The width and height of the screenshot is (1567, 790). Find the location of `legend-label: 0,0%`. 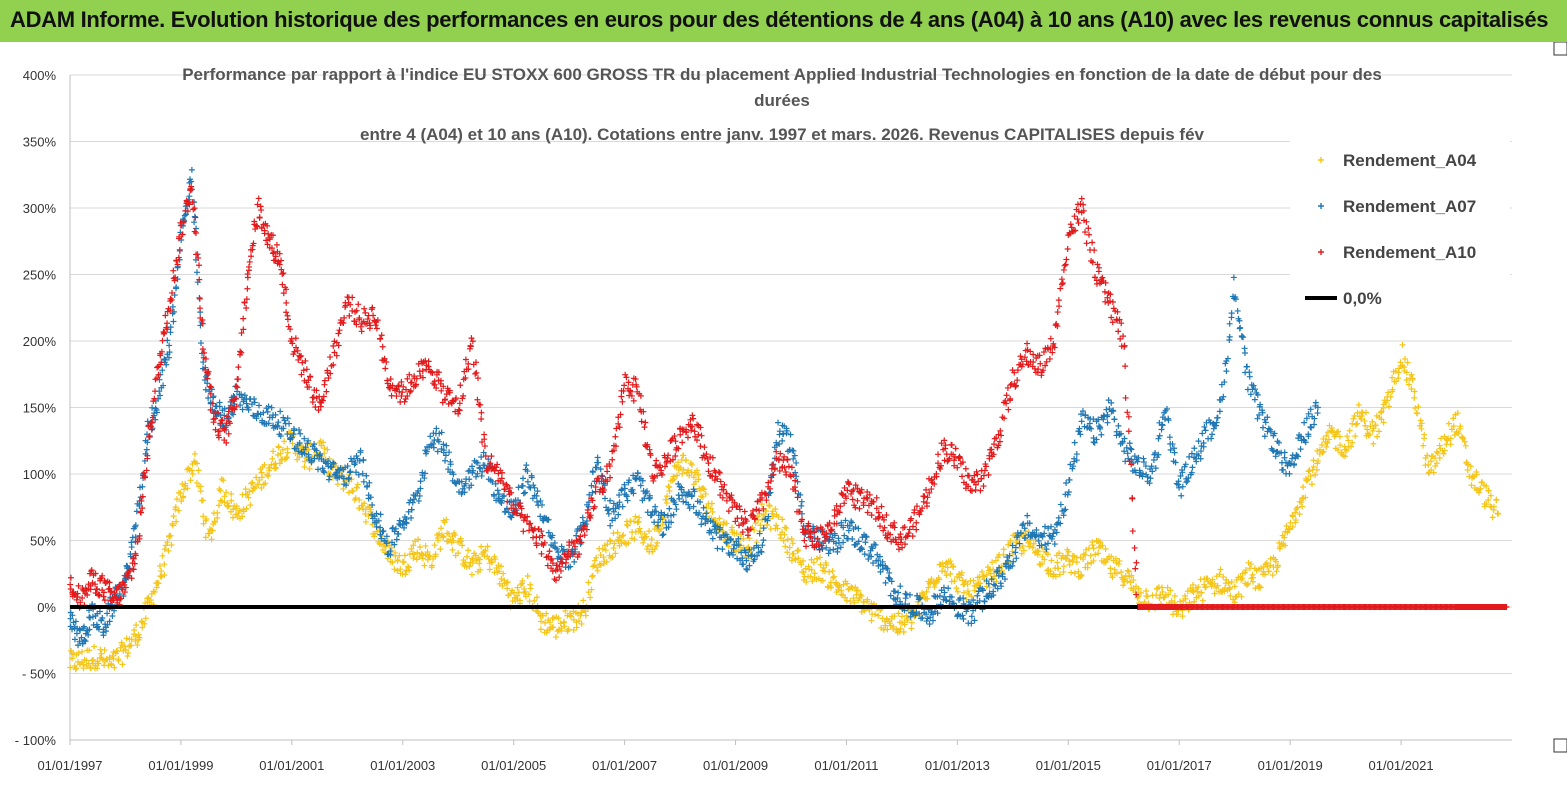

legend-label: 0,0% is located at coordinates (1362, 298).